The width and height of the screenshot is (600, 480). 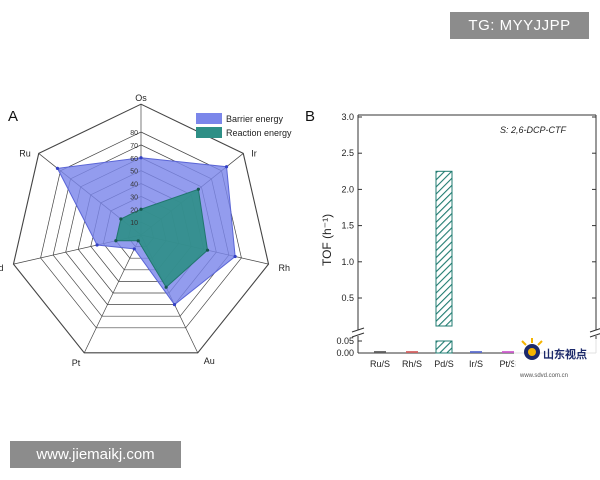 I want to click on radar-series, so click(x=146, y=231).